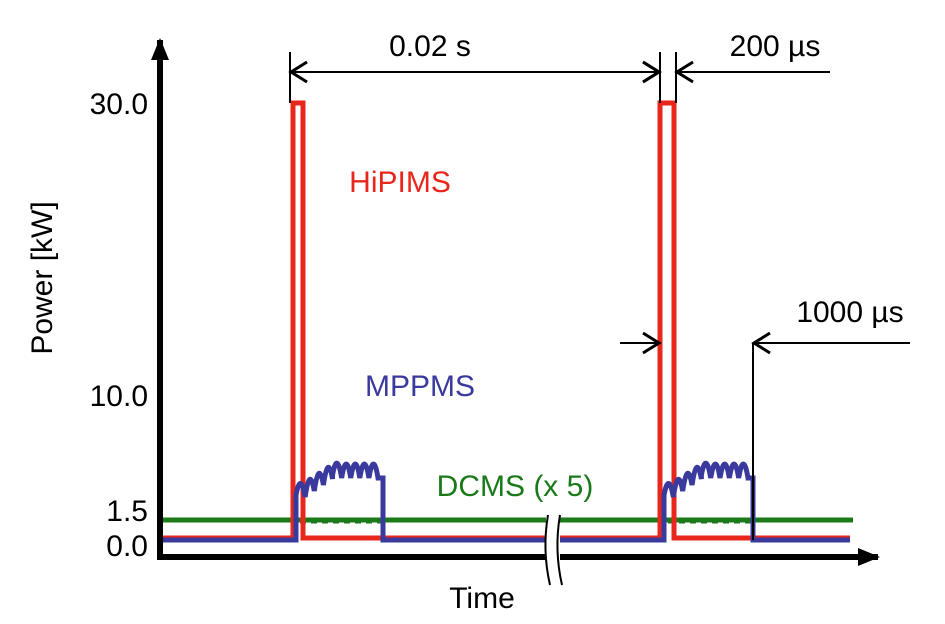 The image size is (945, 624). What do you see at coordinates (420, 386) in the screenshot?
I see `mppms-label: MPPMS` at bounding box center [420, 386].